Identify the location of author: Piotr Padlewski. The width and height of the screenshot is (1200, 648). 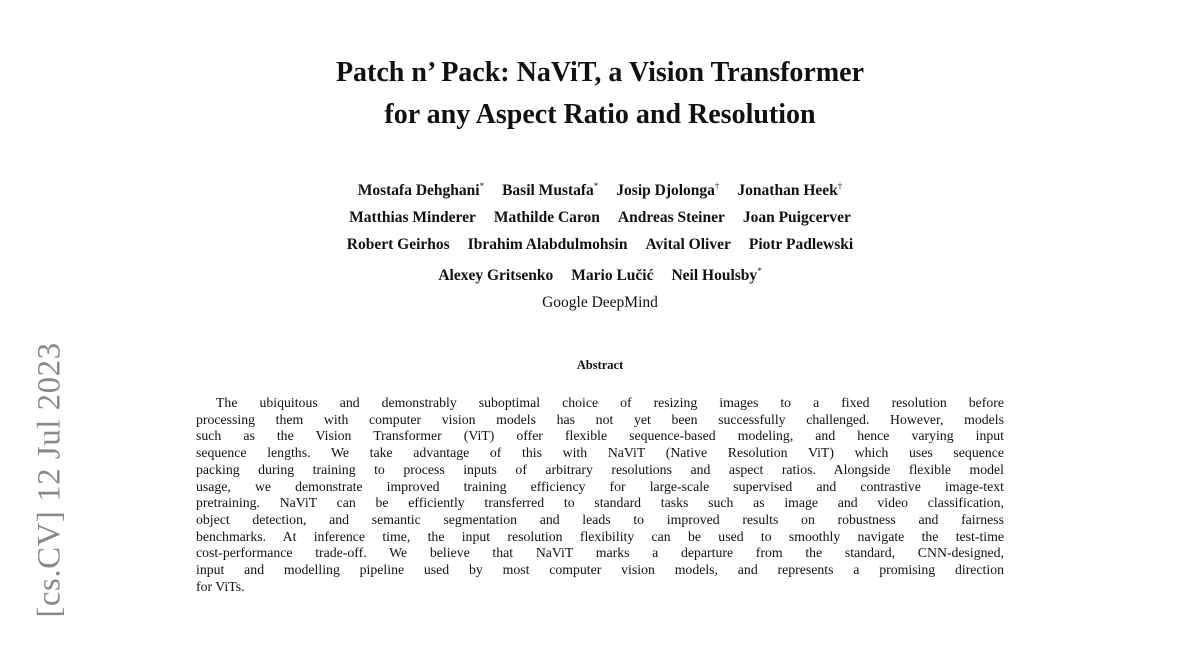
(801, 244).